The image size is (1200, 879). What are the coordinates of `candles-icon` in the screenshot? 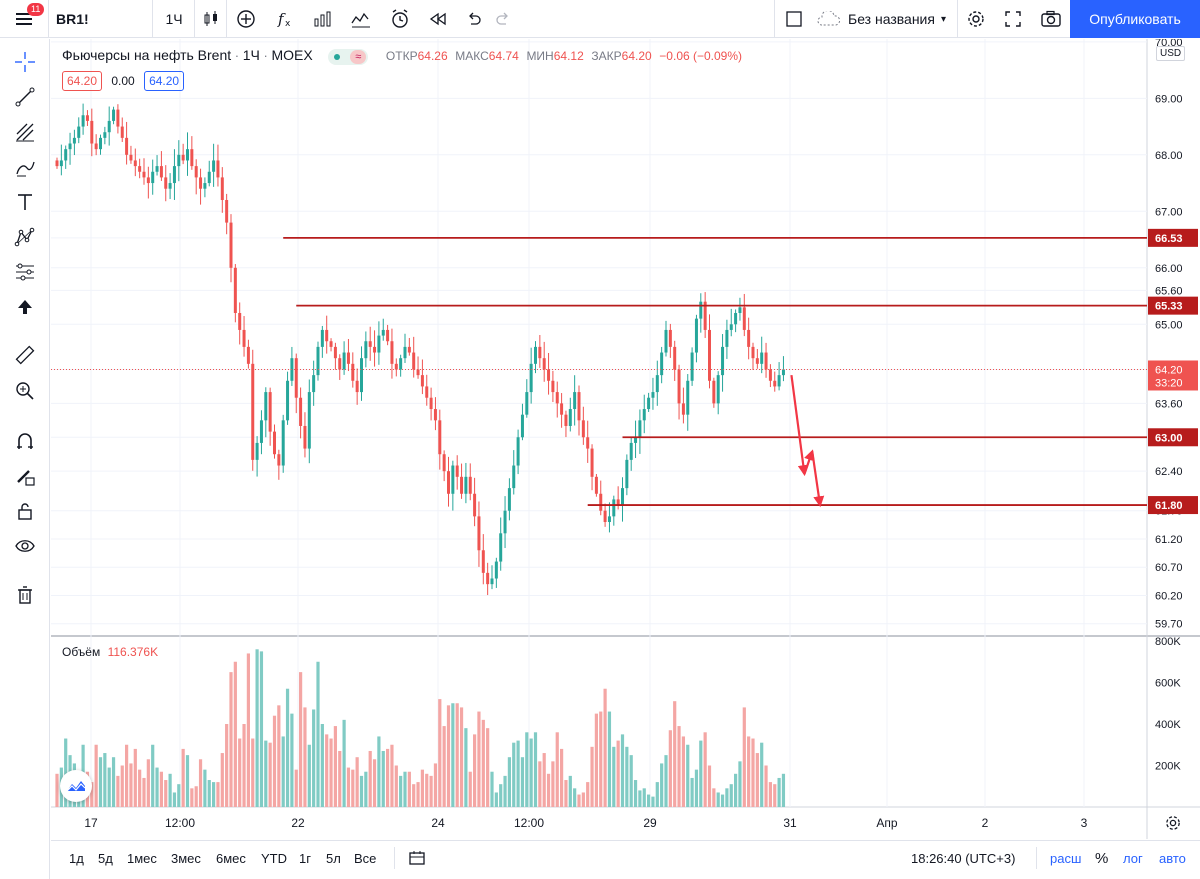 It's located at (211, 19).